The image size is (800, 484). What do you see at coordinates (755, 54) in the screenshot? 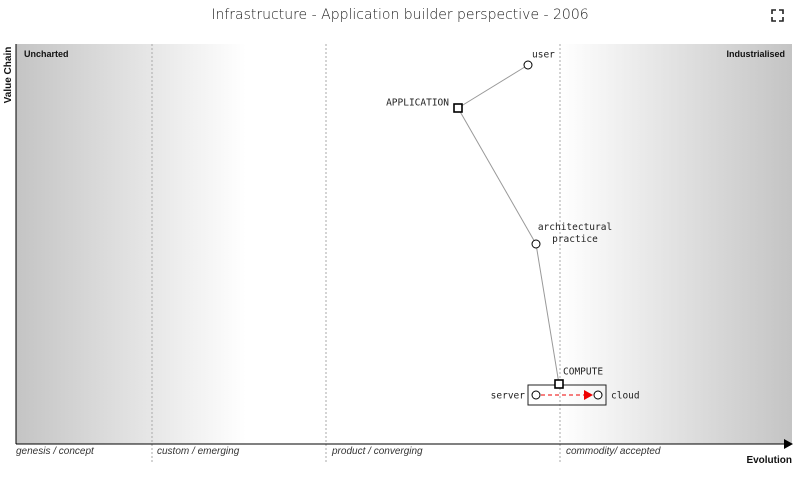
I see `region-label: Industrialised` at bounding box center [755, 54].